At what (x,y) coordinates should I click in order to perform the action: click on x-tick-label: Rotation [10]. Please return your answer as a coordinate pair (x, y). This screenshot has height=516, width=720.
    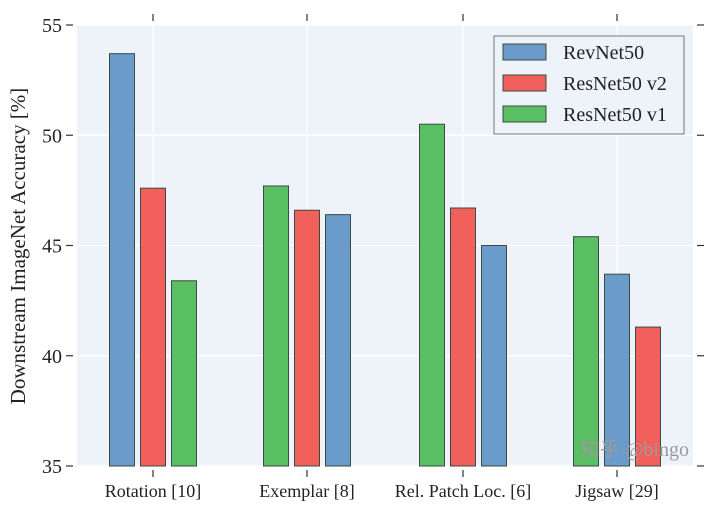
    Looking at the image, I should click on (153, 491).